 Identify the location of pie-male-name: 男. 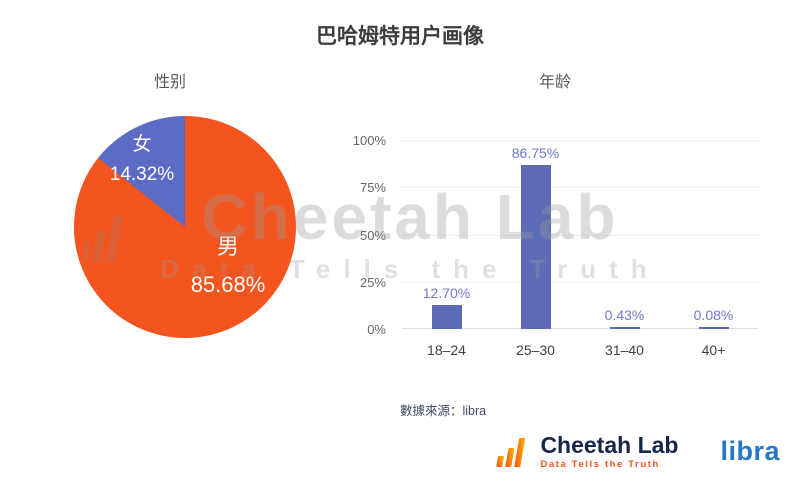
(227, 246).